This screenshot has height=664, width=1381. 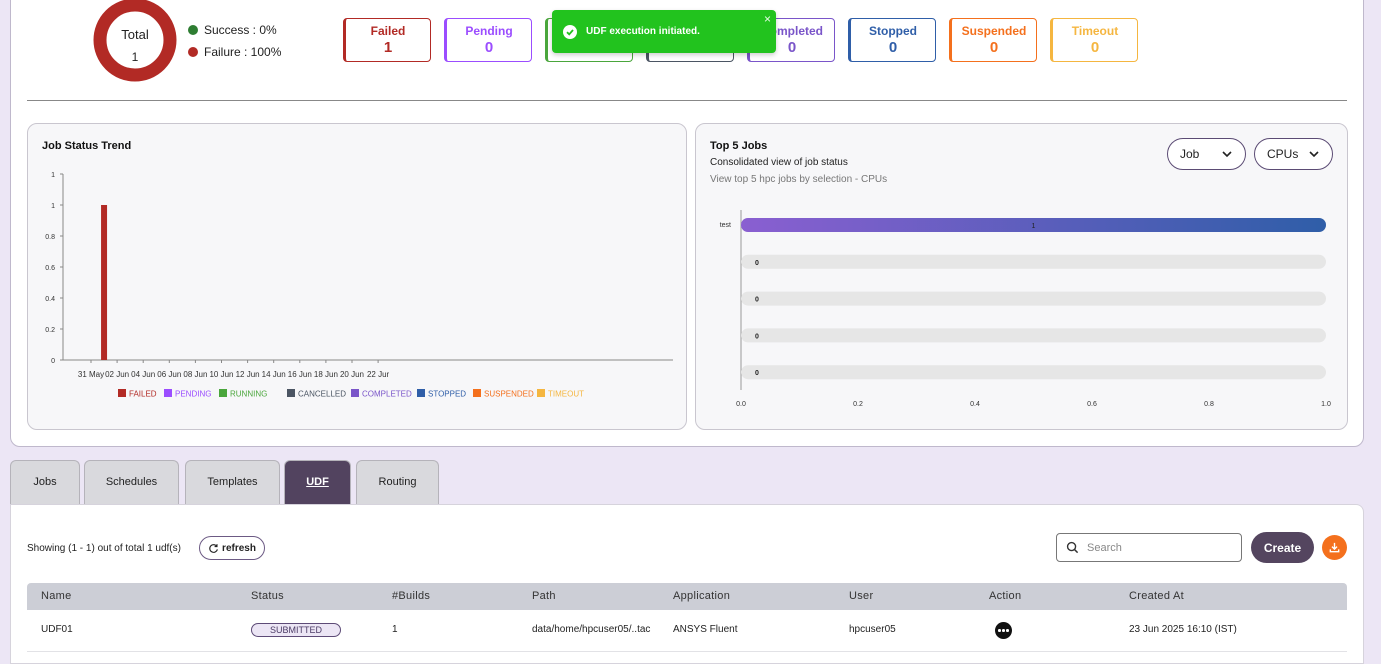 What do you see at coordinates (799, 179) in the screenshot?
I see `top-jobs-caption: View top 5 hpc jobs by selection - CPUs` at bounding box center [799, 179].